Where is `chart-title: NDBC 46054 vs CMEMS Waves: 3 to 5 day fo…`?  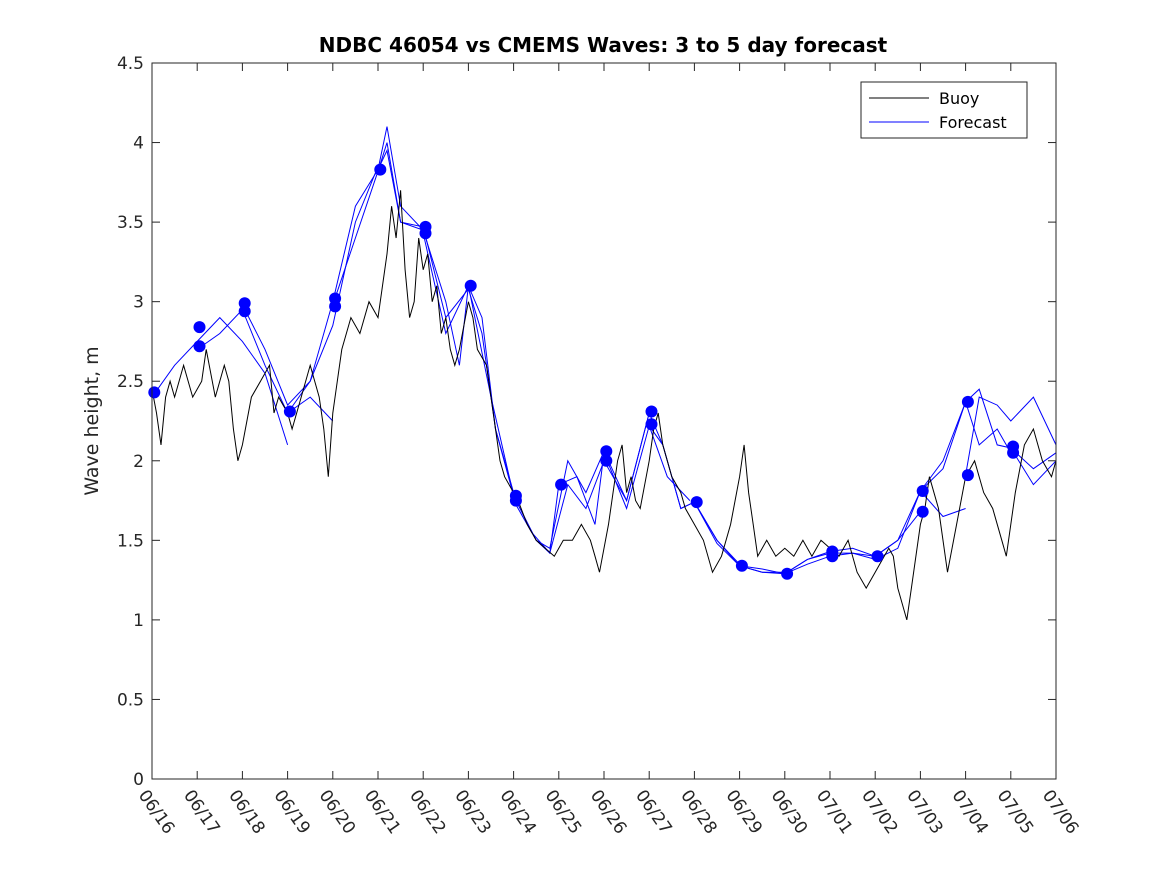 chart-title: NDBC 46054 vs CMEMS Waves: 3 to 5 day fo… is located at coordinates (603, 45).